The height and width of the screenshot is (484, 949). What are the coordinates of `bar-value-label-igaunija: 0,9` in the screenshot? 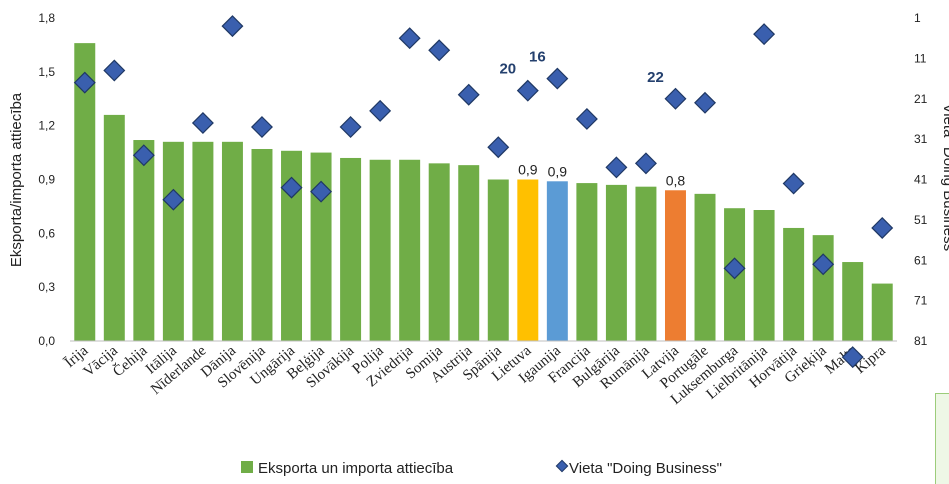 It's located at (558, 171).